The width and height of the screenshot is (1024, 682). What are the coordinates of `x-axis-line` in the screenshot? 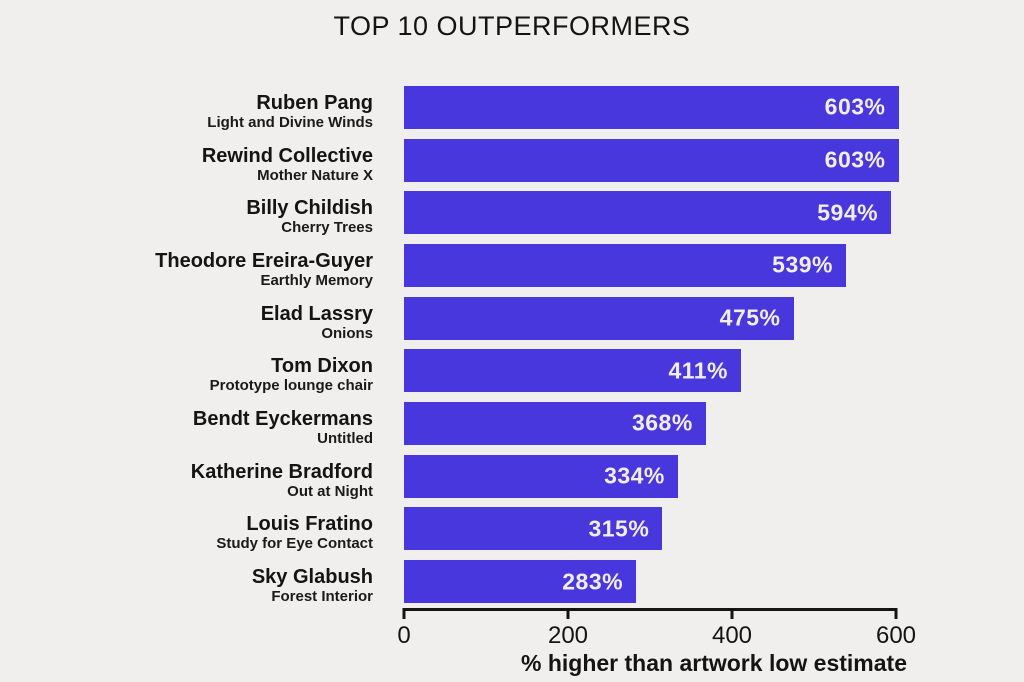 It's located at (650, 609).